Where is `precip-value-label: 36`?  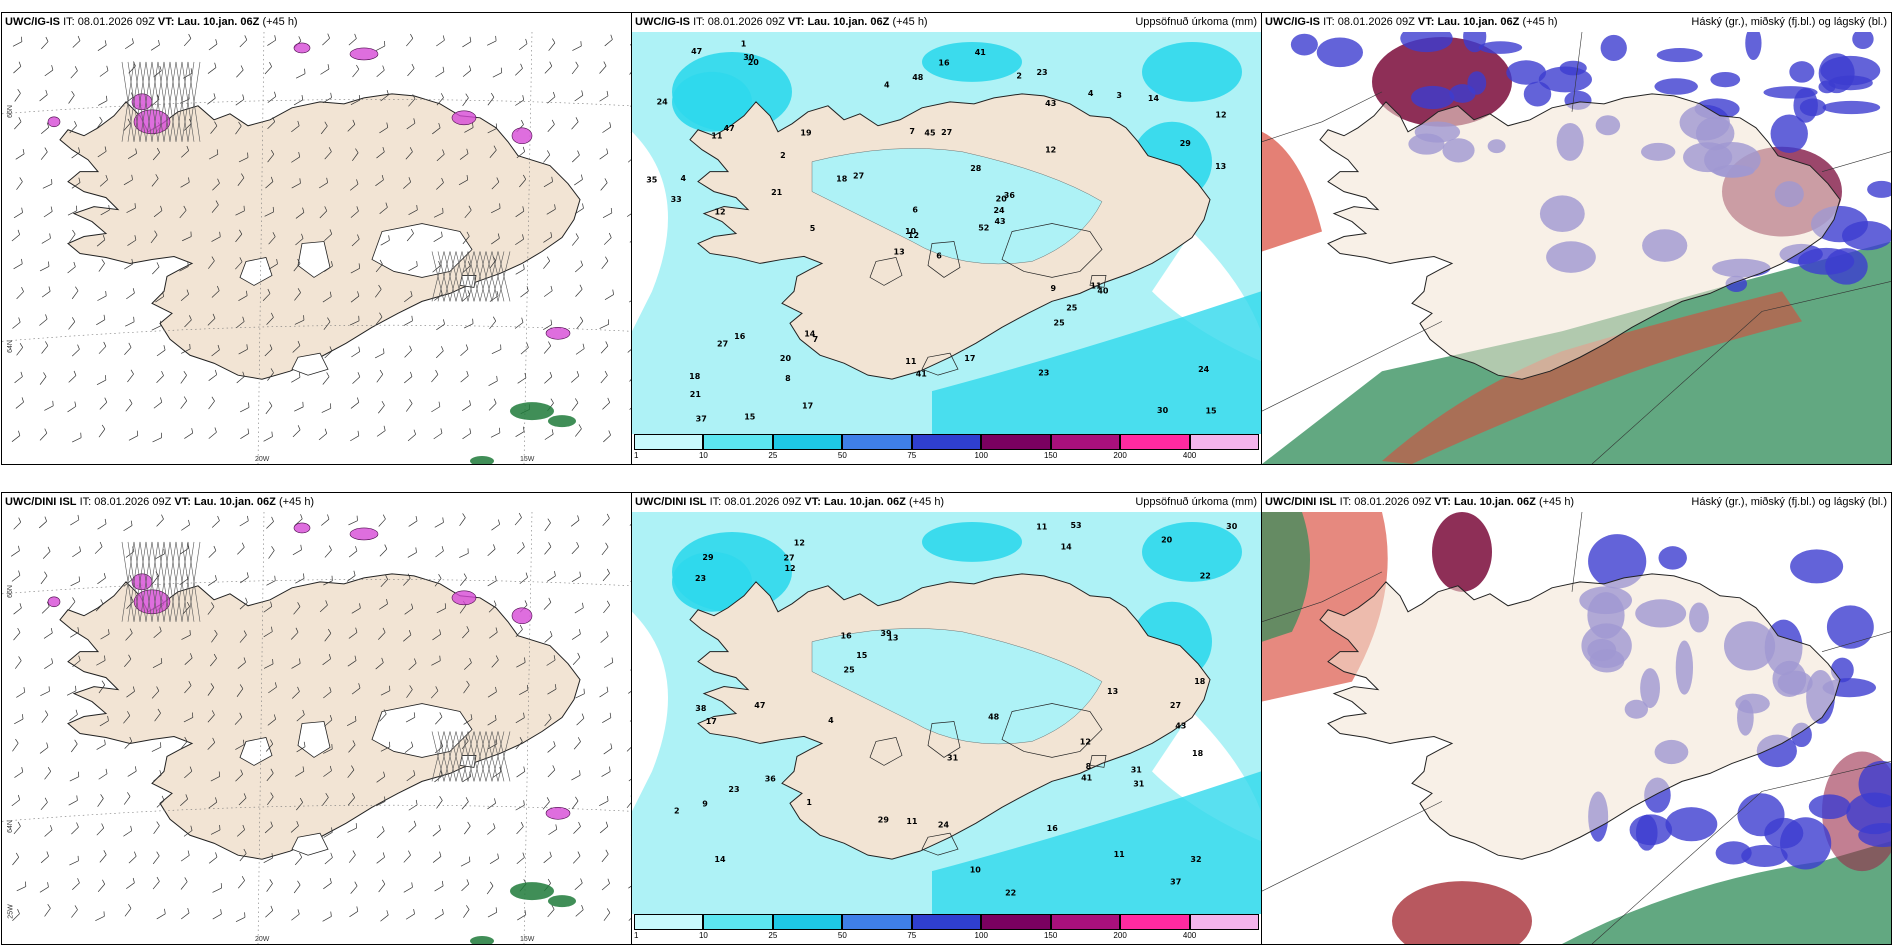 precip-value-label: 36 is located at coordinates (771, 778).